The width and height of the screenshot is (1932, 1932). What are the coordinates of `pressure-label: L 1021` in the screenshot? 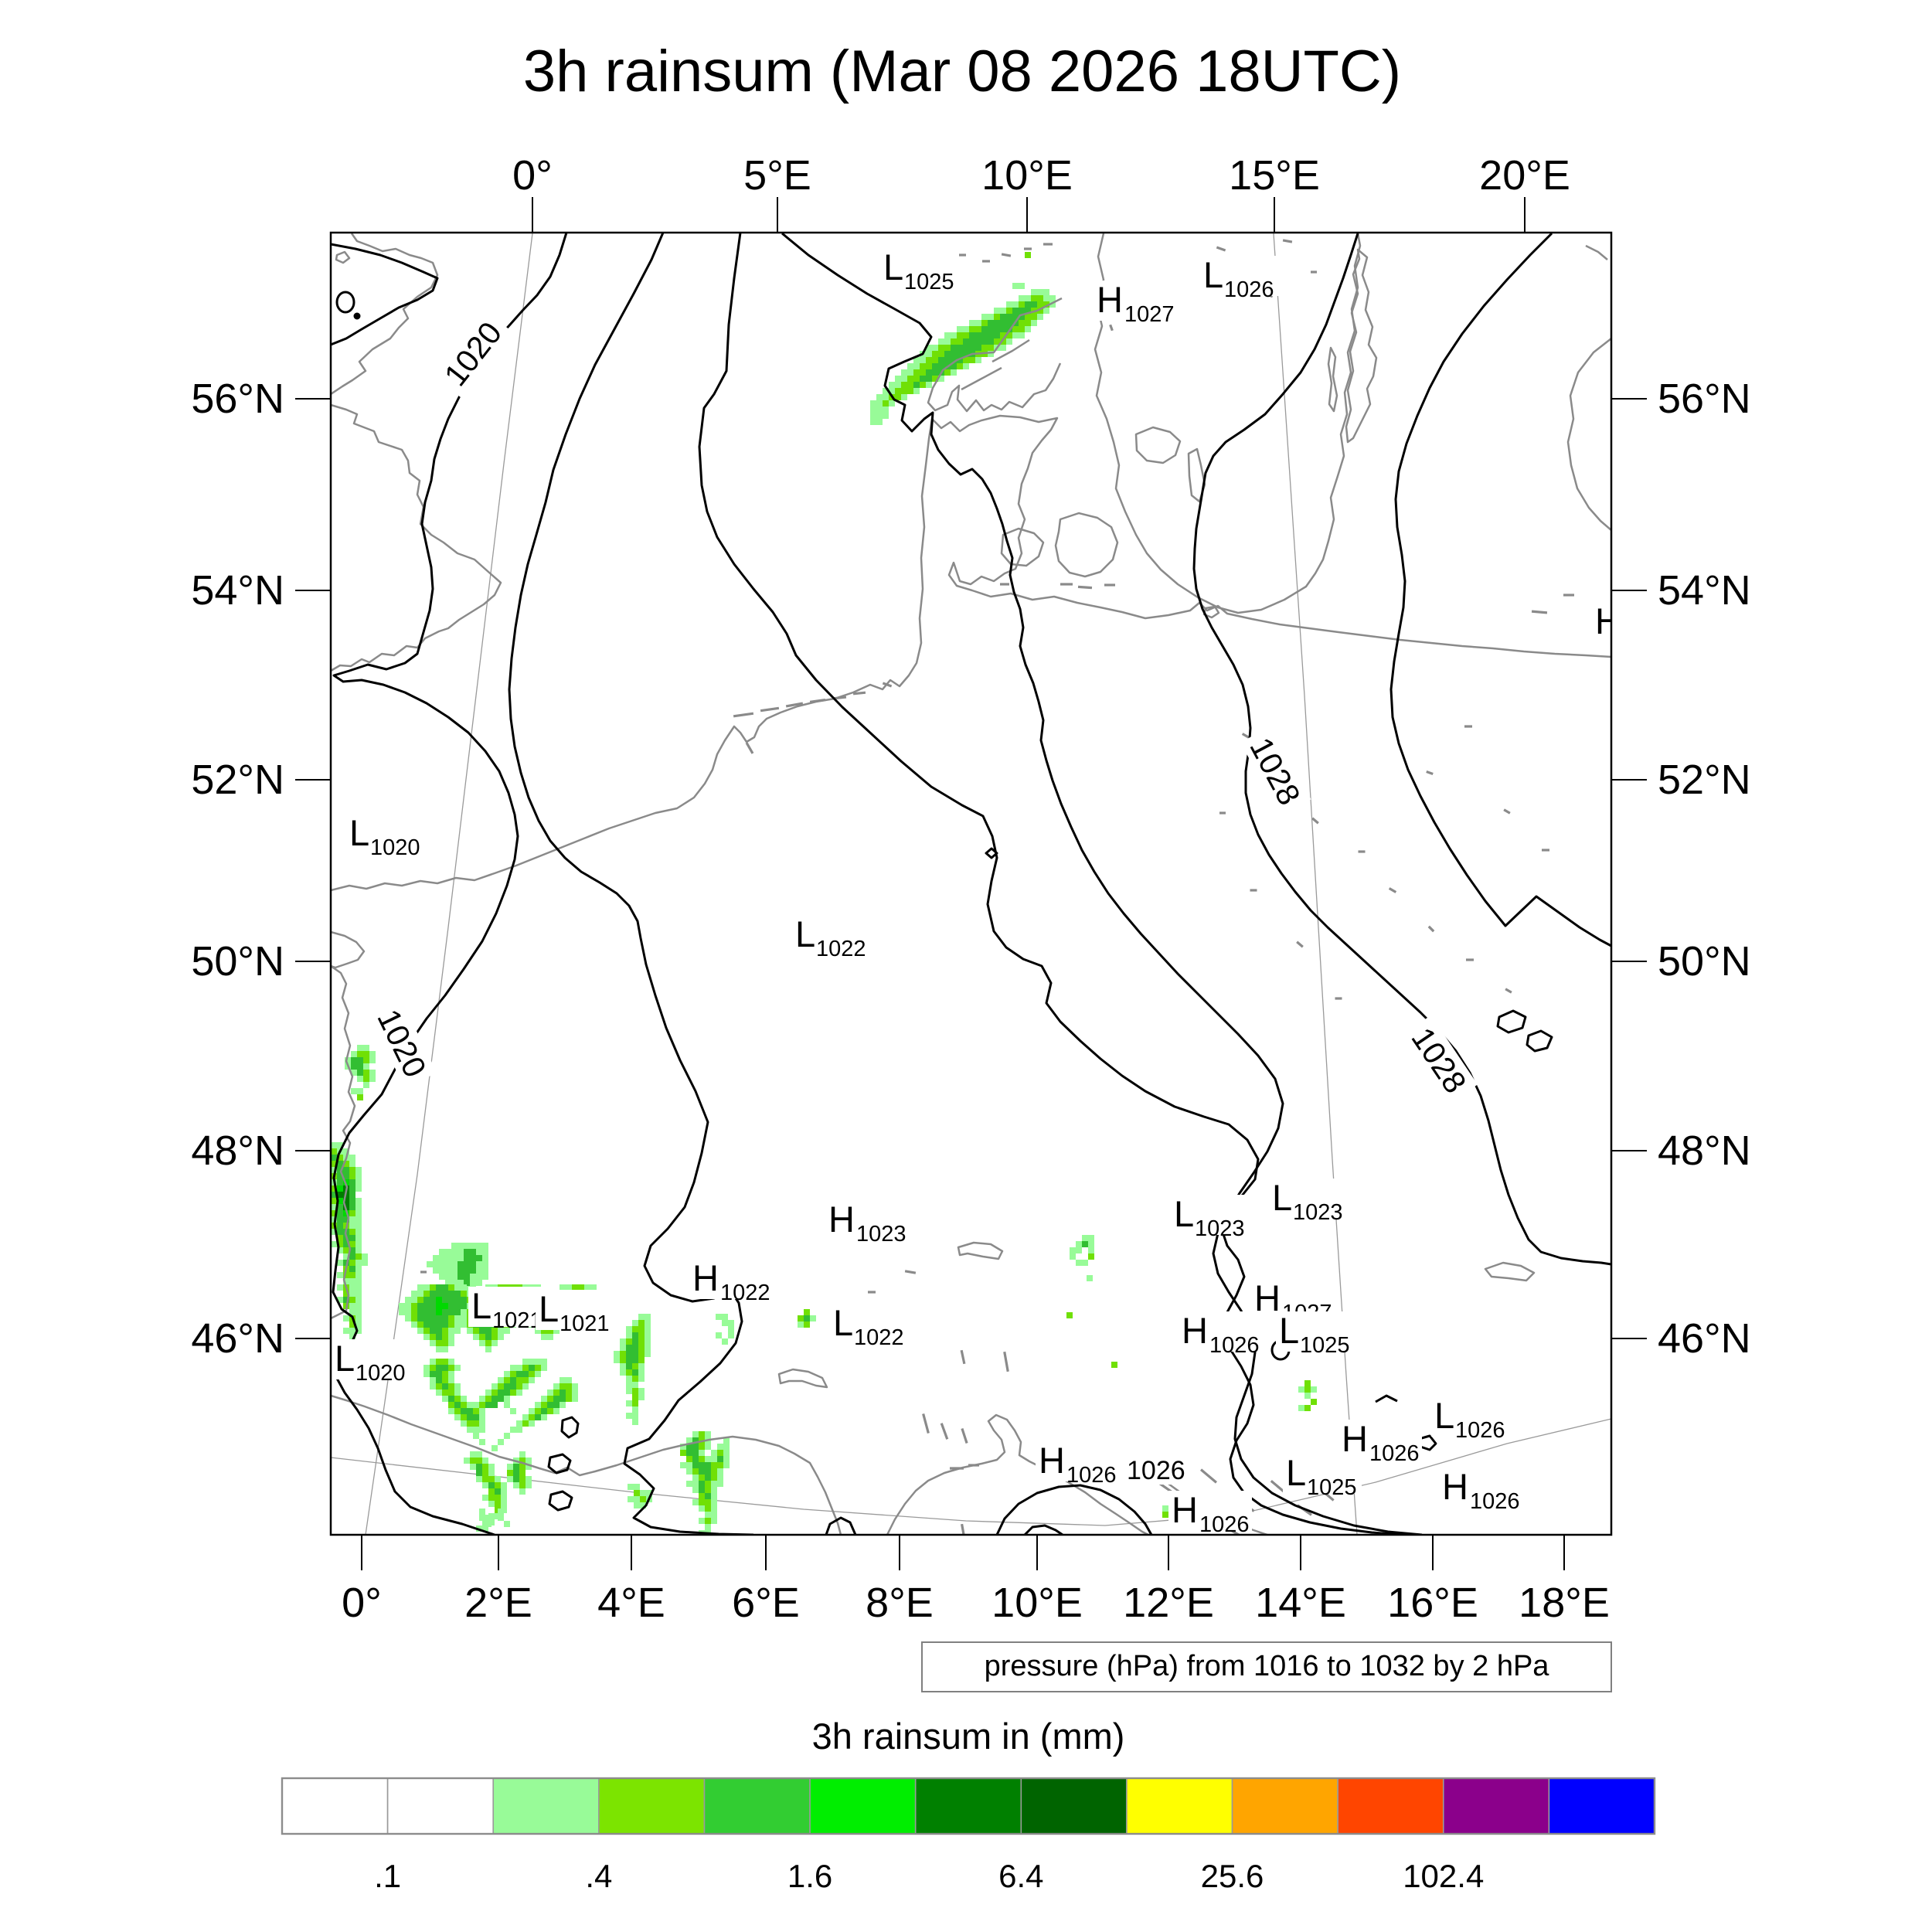 It's located at (575, 1312).